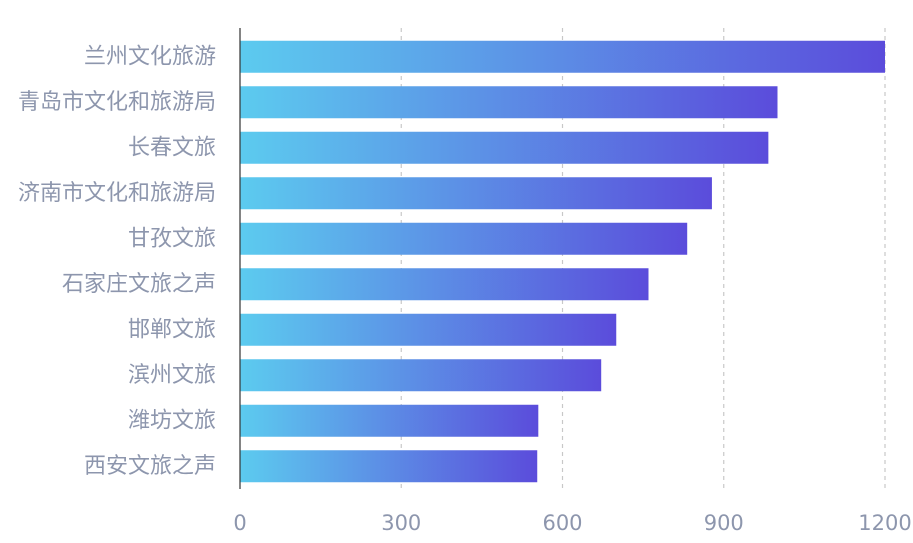  What do you see at coordinates (172, 375) in the screenshot?
I see `category-label-7: 滨州文旅` at bounding box center [172, 375].